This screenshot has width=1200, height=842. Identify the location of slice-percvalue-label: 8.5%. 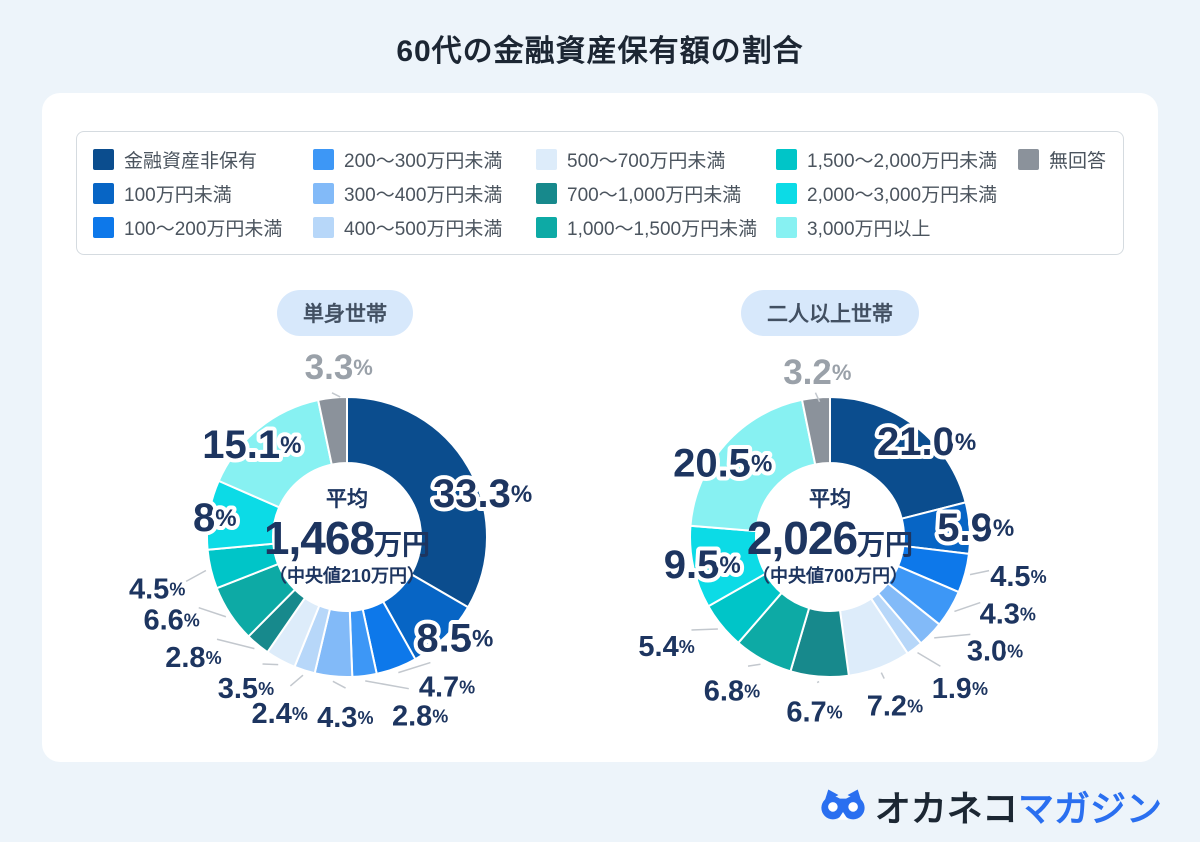
(454, 638).